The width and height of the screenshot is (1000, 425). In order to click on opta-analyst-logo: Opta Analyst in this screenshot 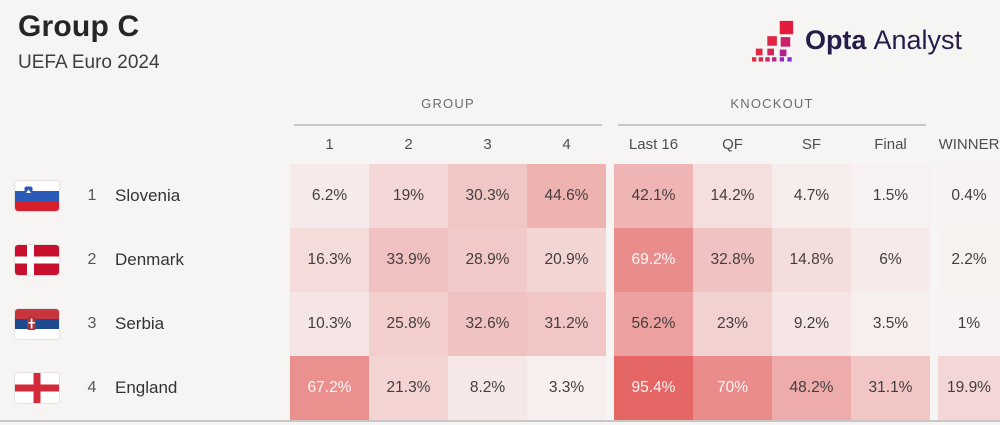, I will do `click(856, 40)`.